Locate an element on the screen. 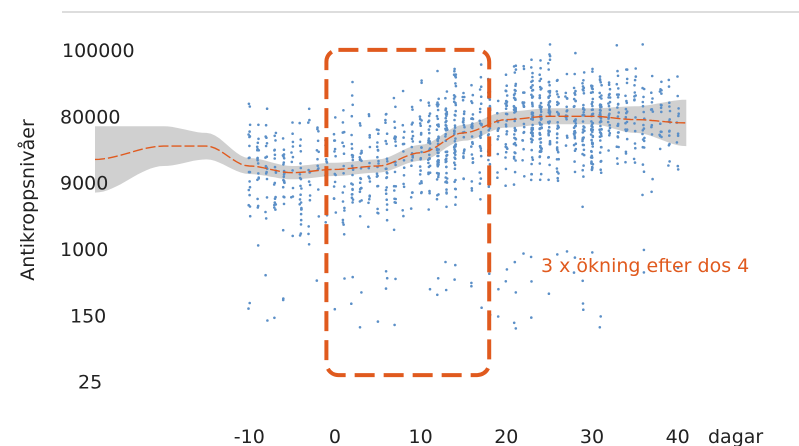  x-axis-title: dagar is located at coordinates (735, 436).